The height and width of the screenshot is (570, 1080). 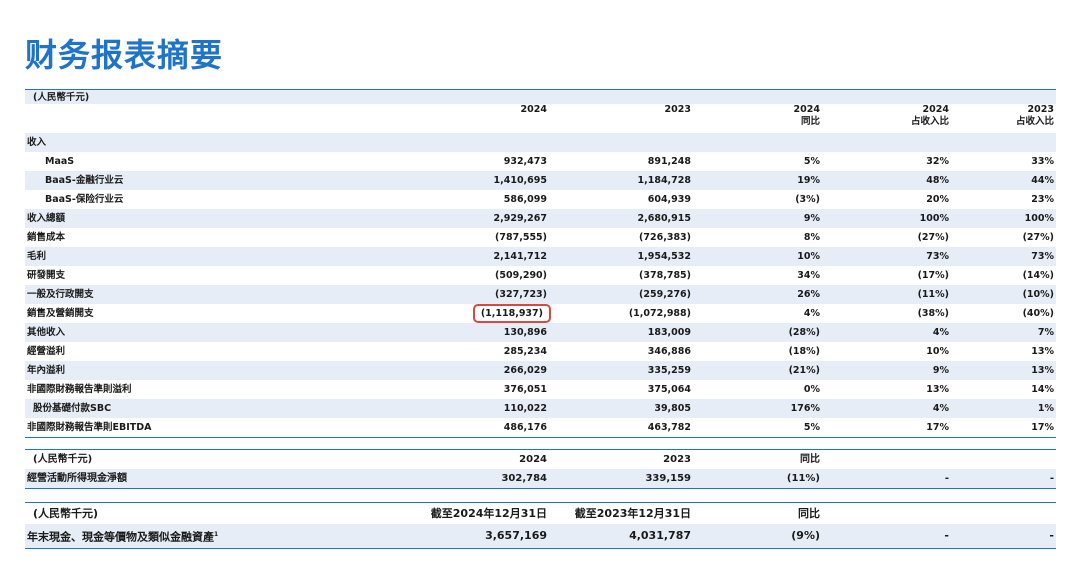 What do you see at coordinates (886, 237) in the screenshot?
I see `cell-ratio-2024: (27%)` at bounding box center [886, 237].